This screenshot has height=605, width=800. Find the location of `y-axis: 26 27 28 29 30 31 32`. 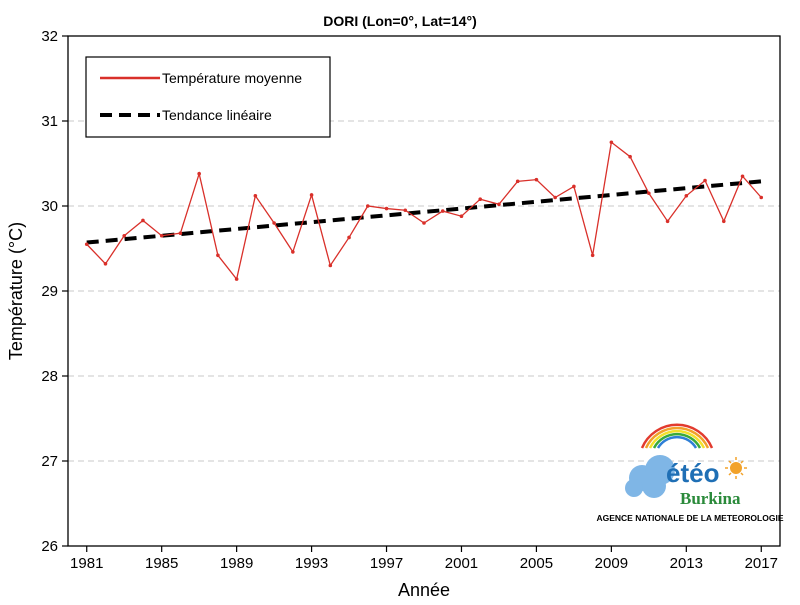

y-axis: 26 27 28 29 30 31 32 is located at coordinates (54, 291).